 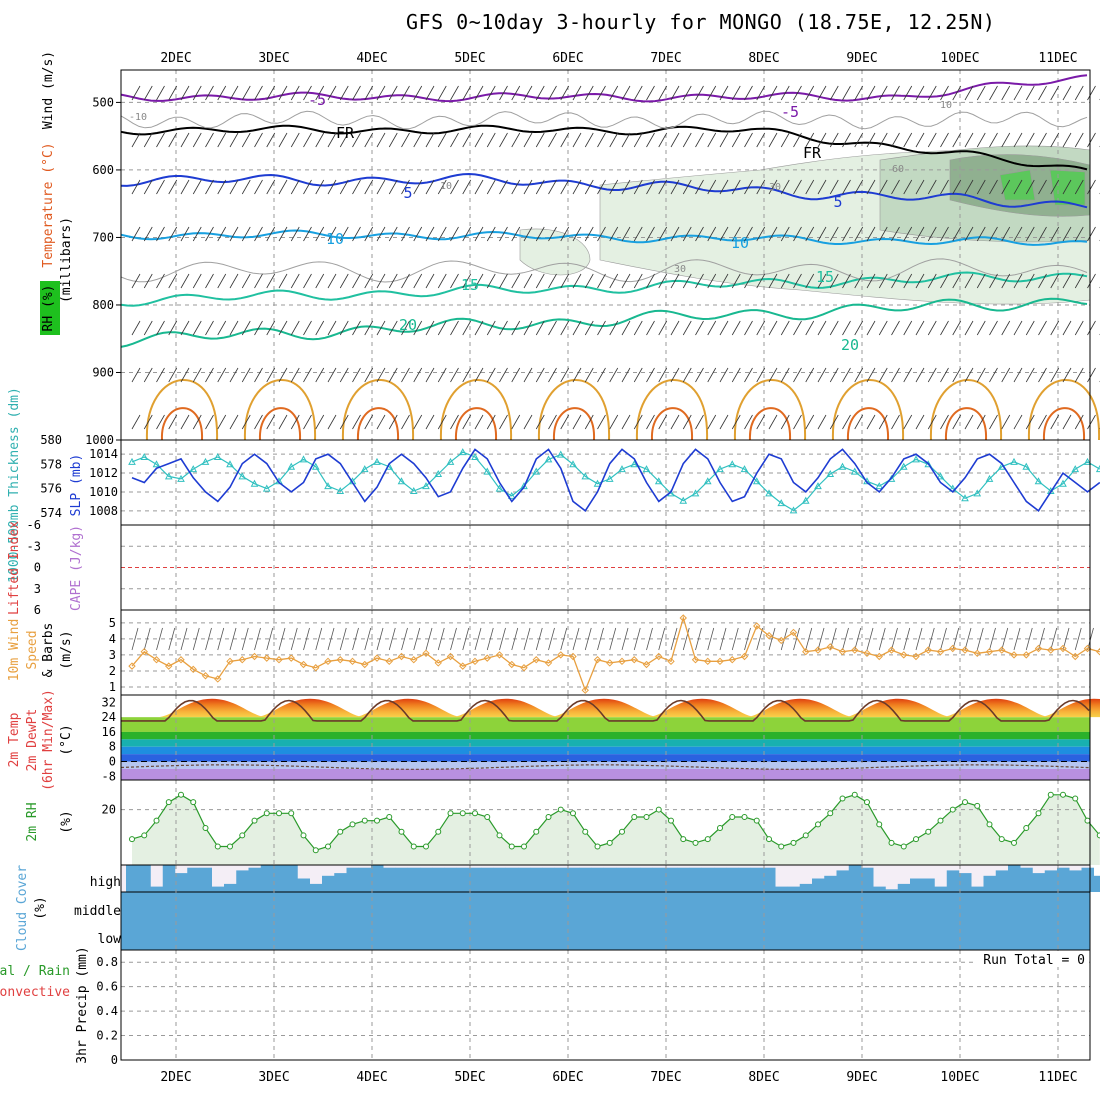 I want to click on precip-tick-label: 0.4, so click(x=107, y=1011).